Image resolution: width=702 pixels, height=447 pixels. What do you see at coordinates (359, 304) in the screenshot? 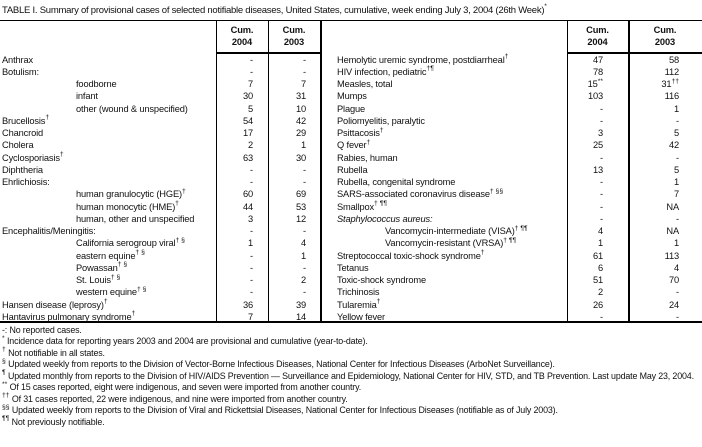
I see `disease-name: Tularemia†` at bounding box center [359, 304].